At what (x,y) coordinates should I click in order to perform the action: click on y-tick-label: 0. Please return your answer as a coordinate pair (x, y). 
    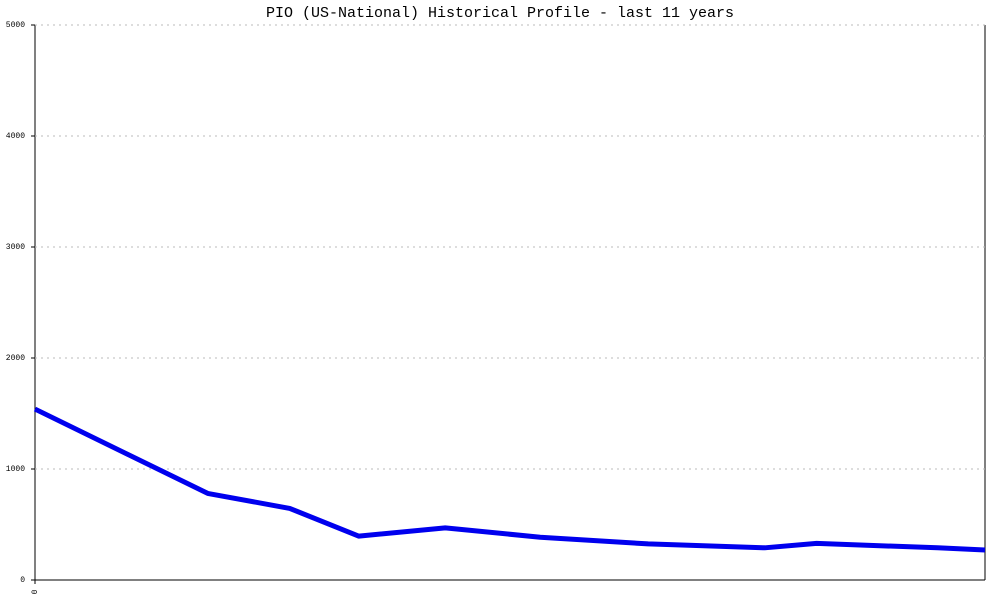
    Looking at the image, I should click on (22, 580).